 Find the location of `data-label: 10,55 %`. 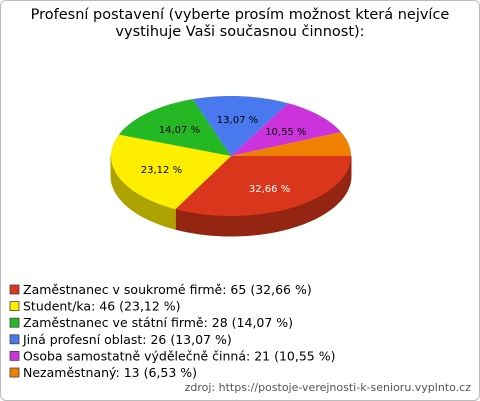

data-label: 10,55 % is located at coordinates (285, 132).